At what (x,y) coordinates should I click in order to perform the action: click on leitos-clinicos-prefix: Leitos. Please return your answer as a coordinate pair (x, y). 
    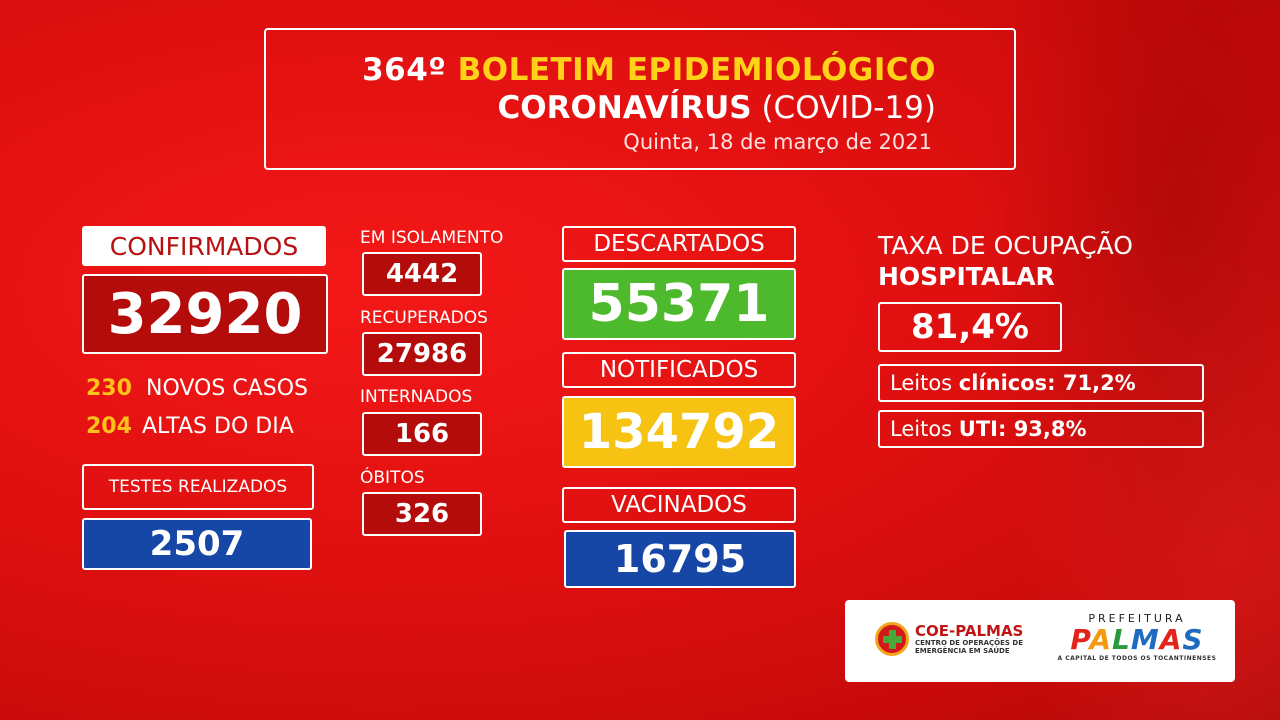
    Looking at the image, I should click on (924, 383).